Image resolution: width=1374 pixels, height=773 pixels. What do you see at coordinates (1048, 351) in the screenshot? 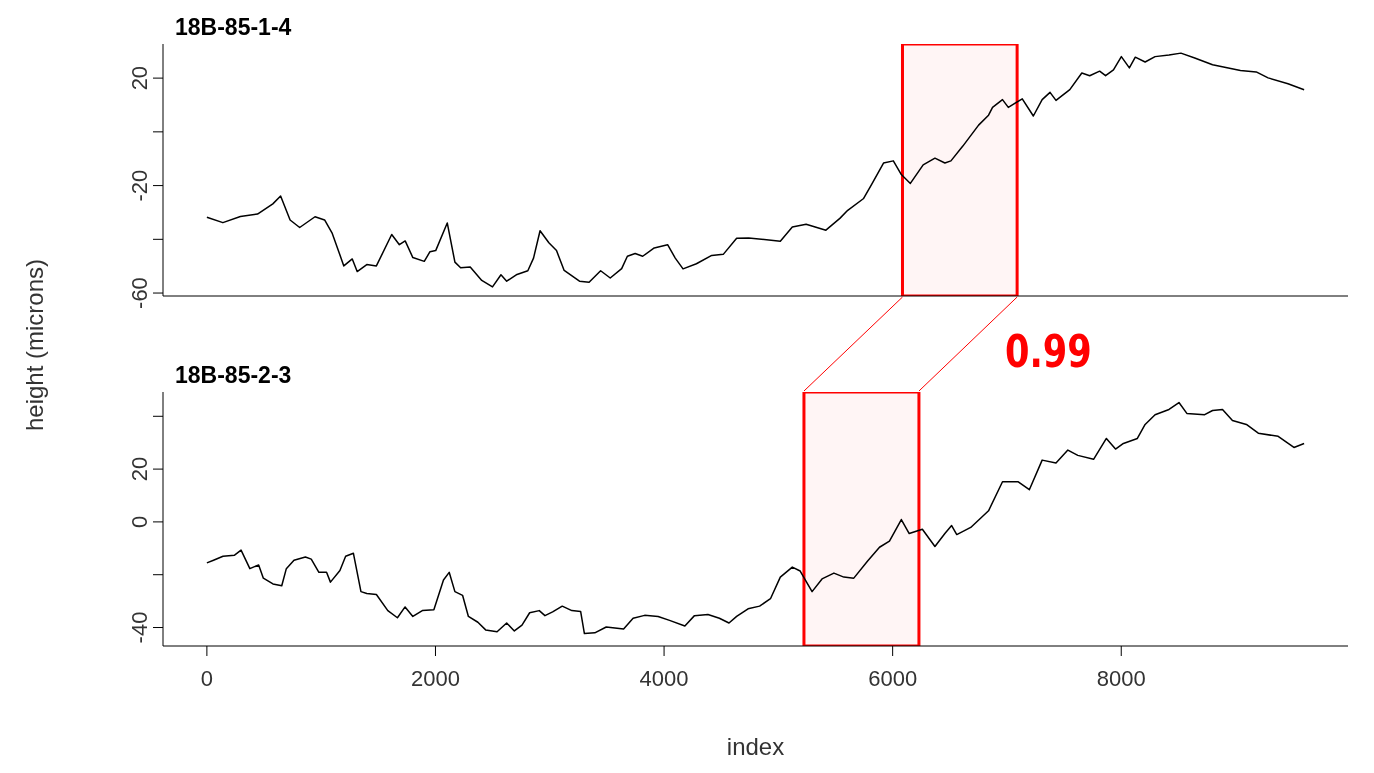
I see `text: 0.99` at bounding box center [1048, 351].